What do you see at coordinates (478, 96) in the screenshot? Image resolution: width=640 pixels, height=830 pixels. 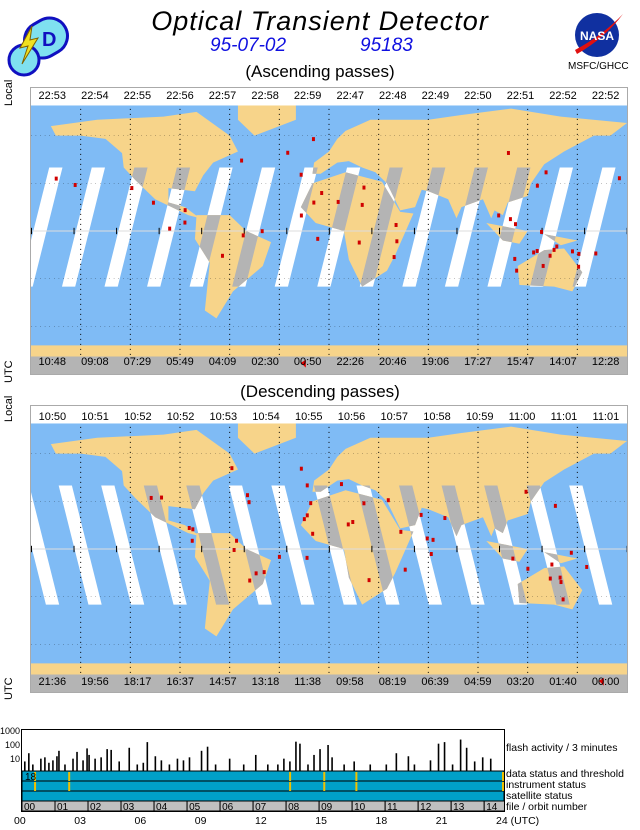 I see `pass-time: 22:50` at bounding box center [478, 96].